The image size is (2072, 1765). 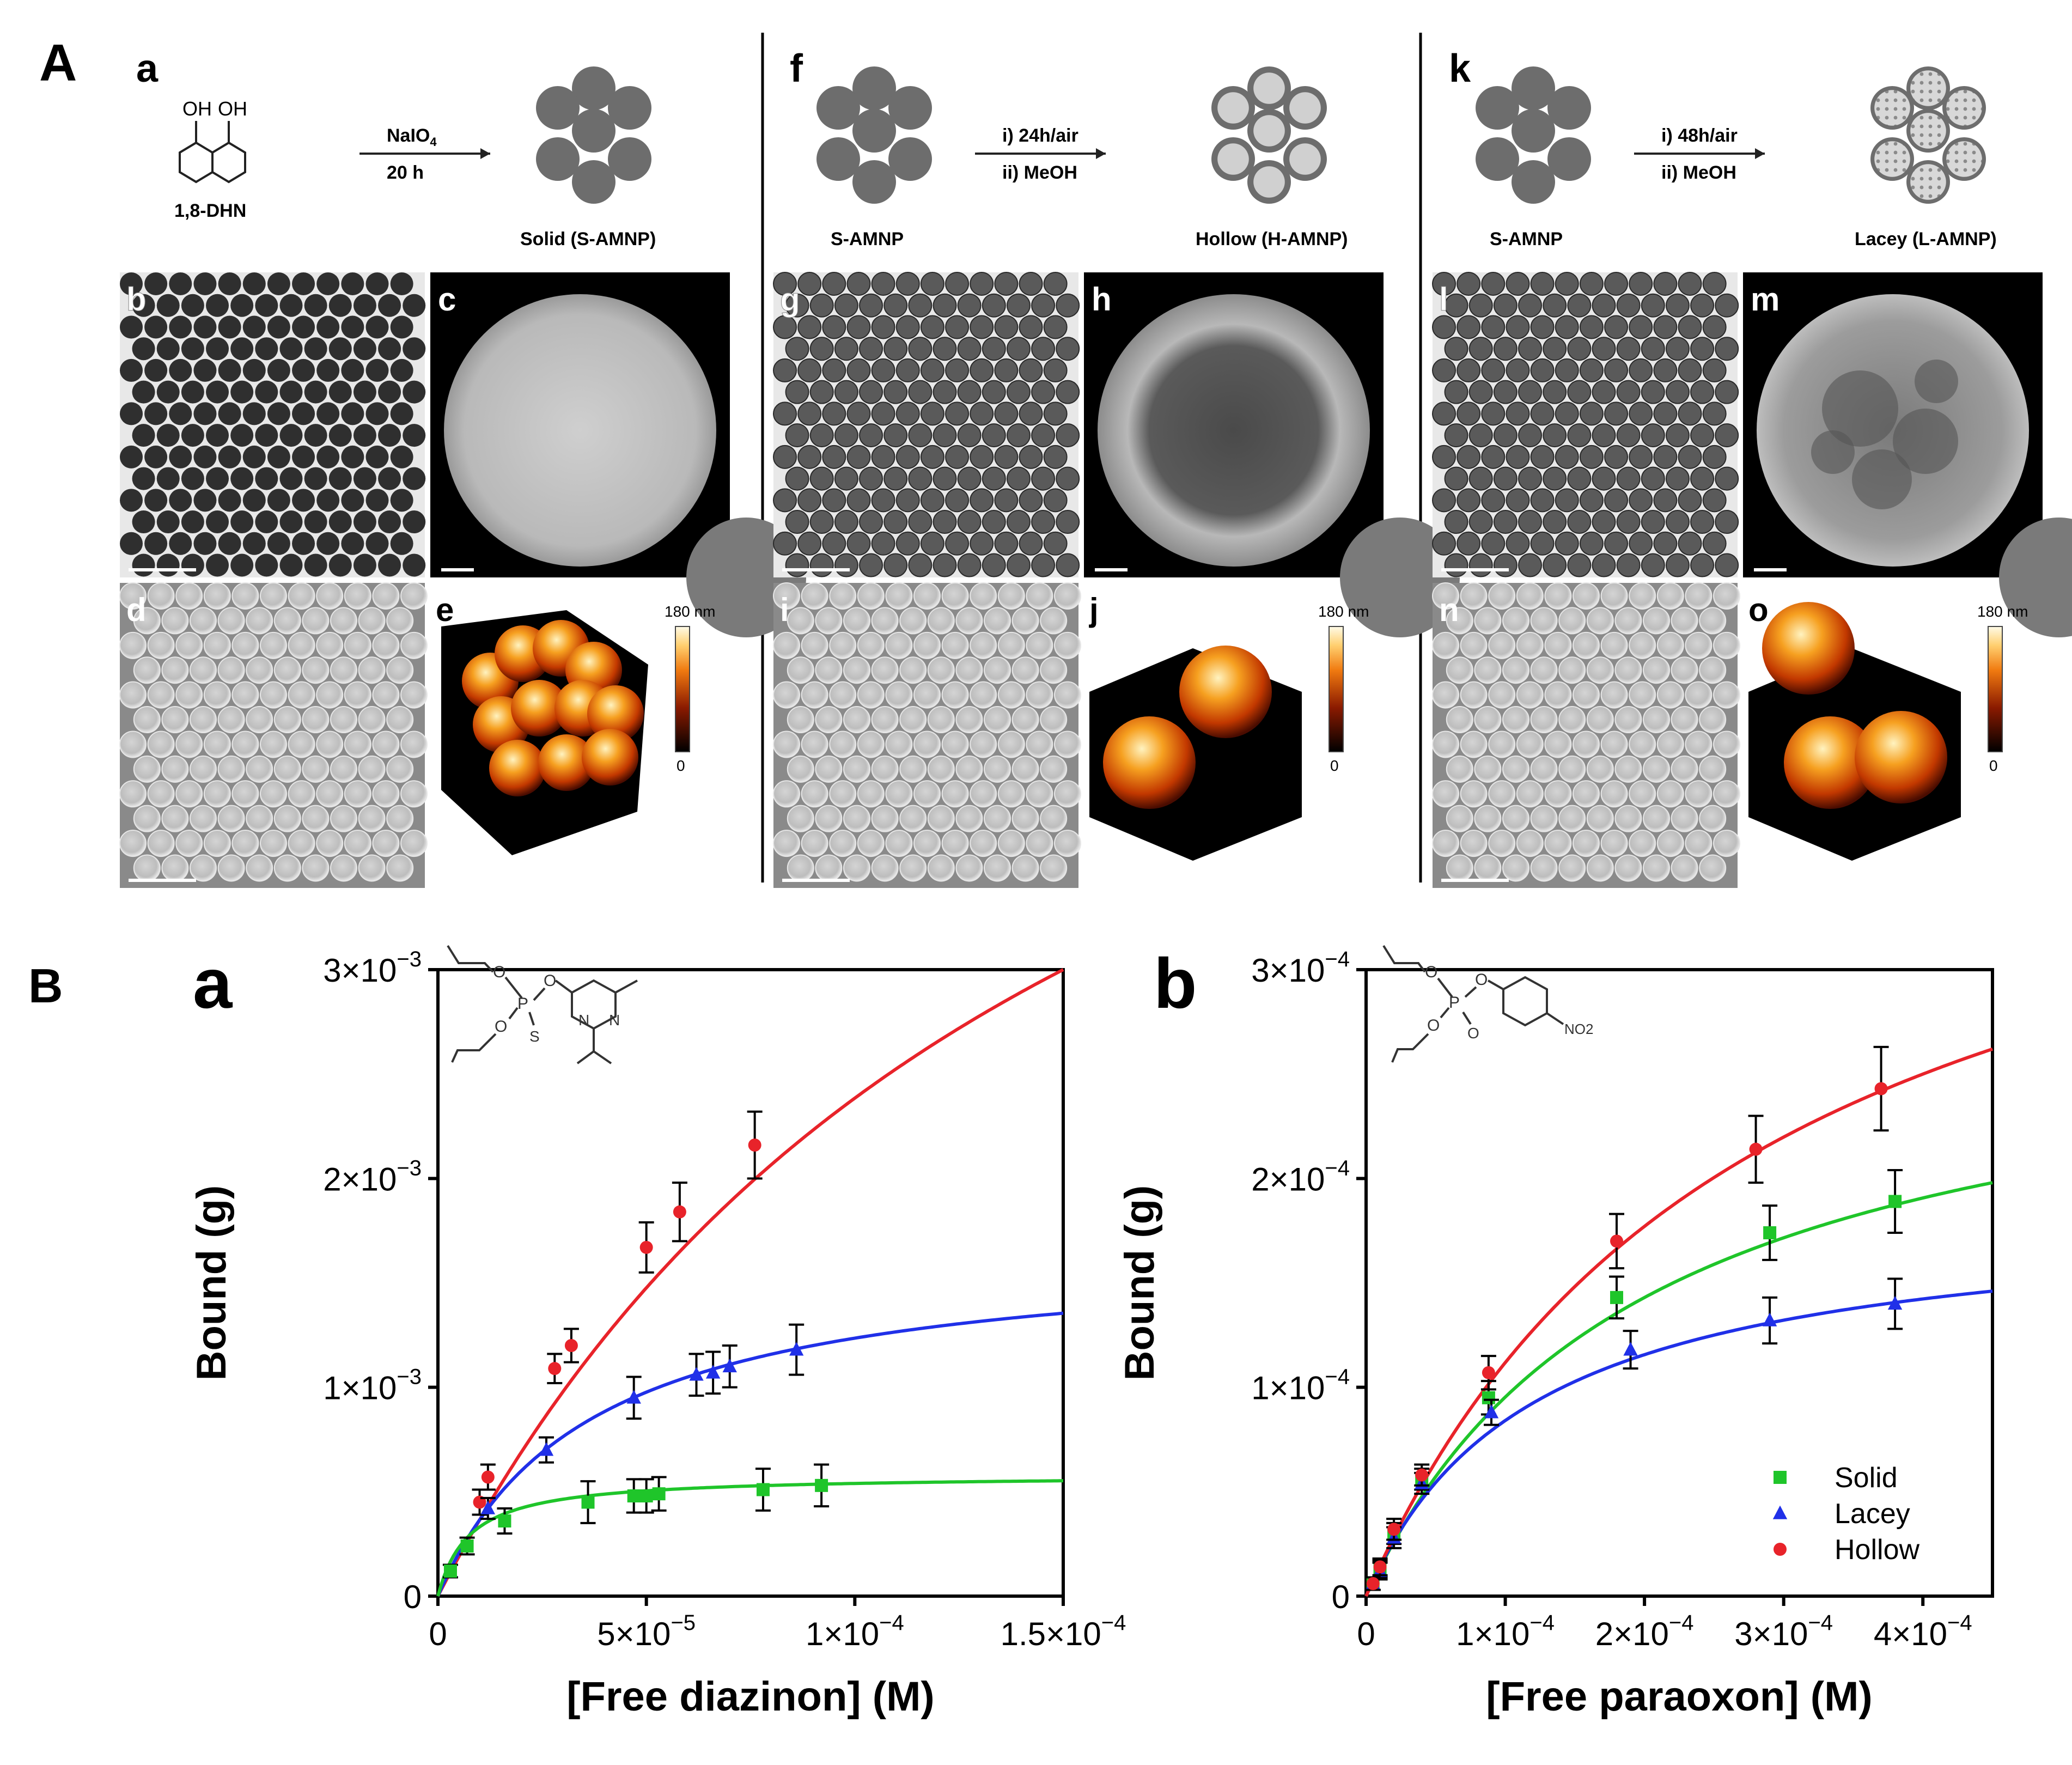 What do you see at coordinates (580, 430) in the screenshot?
I see `single-particle` at bounding box center [580, 430].